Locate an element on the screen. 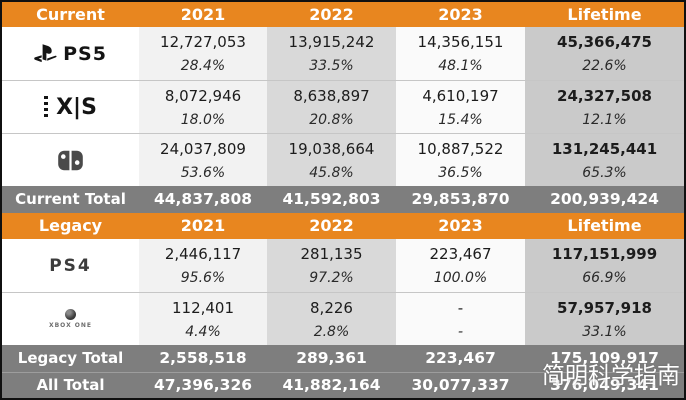 The width and height of the screenshot is (686, 400). total-value: 30,077,337 is located at coordinates (460, 384).